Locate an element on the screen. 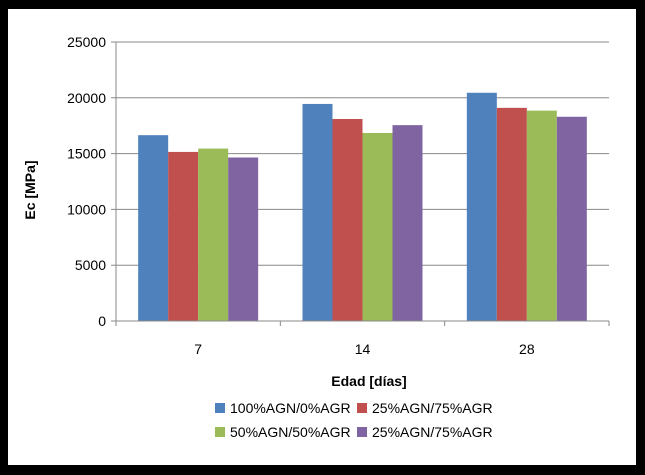  legend-item: 100%AGN/0%AGR is located at coordinates (283, 408).